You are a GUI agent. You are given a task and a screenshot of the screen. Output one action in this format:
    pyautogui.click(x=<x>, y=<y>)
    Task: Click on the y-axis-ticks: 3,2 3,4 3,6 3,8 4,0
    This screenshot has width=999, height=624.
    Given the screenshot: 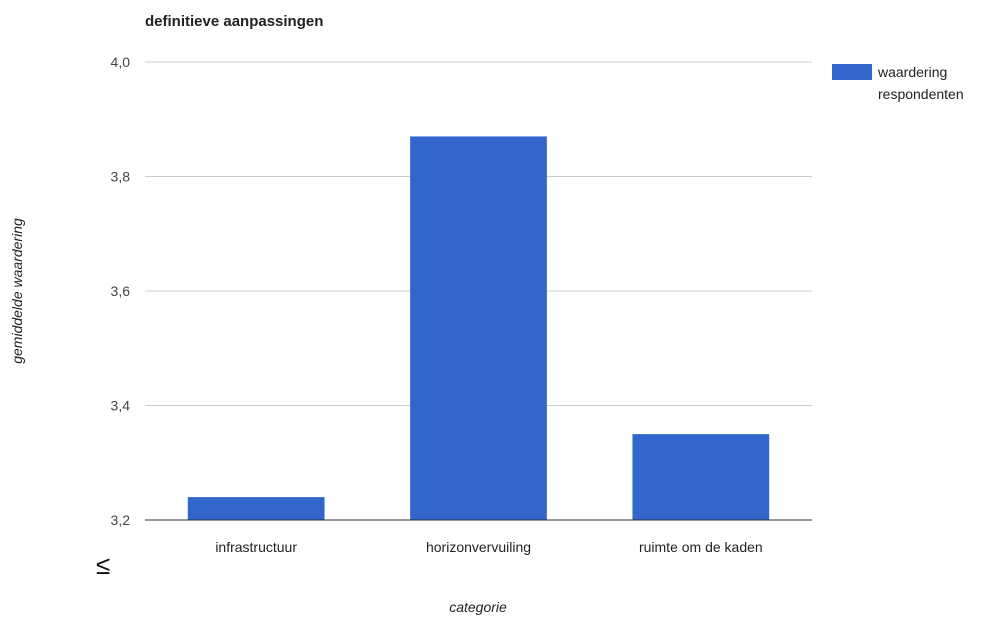 What is the action you would take?
    pyautogui.click(x=121, y=291)
    